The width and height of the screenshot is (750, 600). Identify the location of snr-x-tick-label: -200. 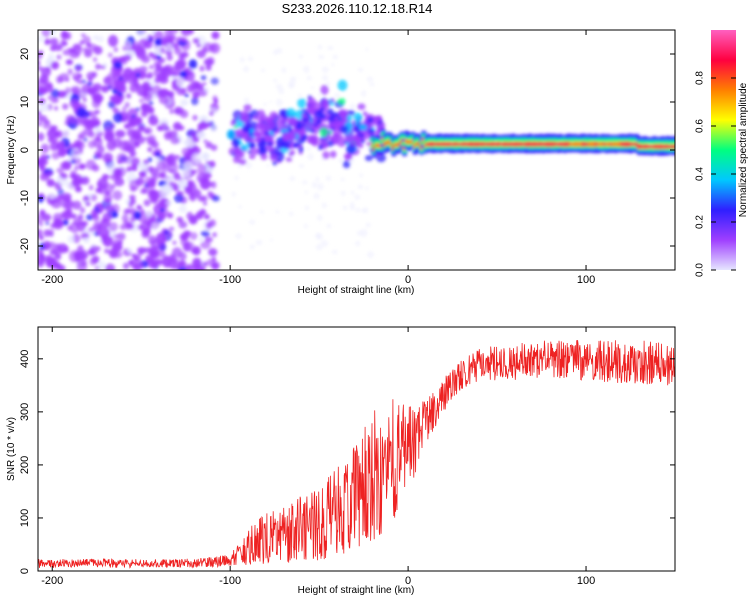
(52, 581).